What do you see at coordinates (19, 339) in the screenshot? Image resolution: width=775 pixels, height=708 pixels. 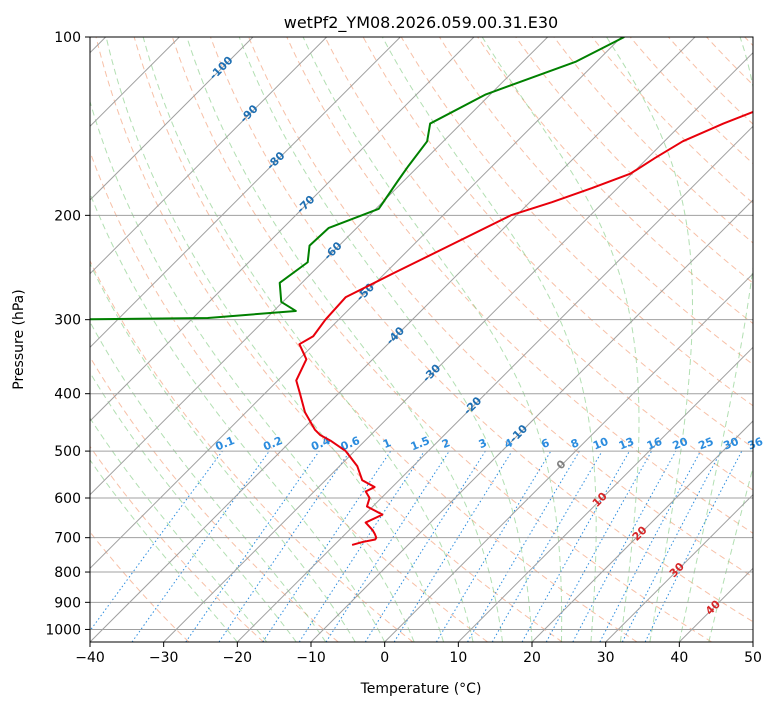 I see `y-axis-title: Pressure (hPa)` at bounding box center [19, 339].